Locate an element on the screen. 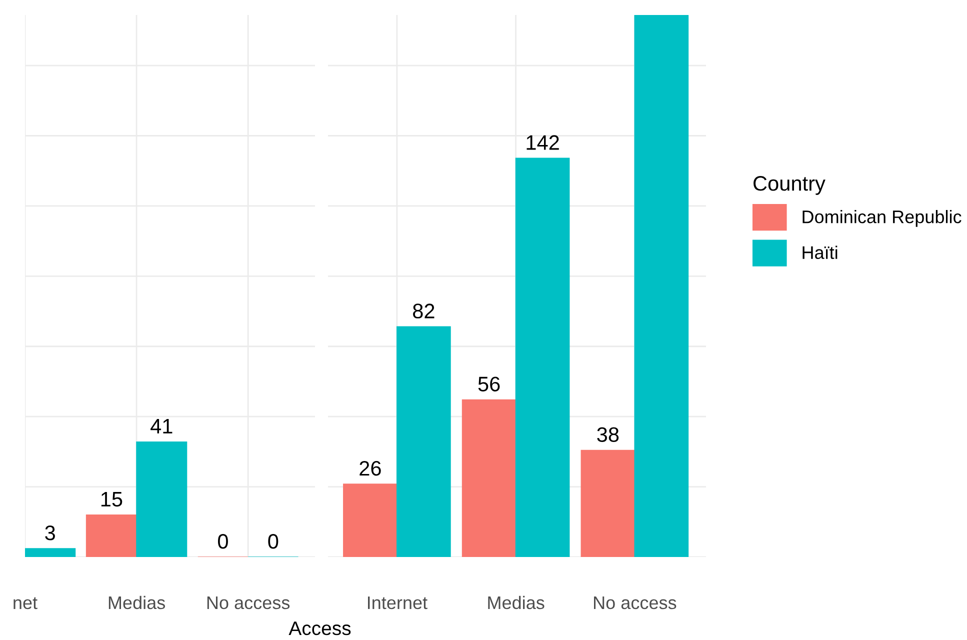 The height and width of the screenshot is (640, 967). data-label: 56 is located at coordinates (489, 384).